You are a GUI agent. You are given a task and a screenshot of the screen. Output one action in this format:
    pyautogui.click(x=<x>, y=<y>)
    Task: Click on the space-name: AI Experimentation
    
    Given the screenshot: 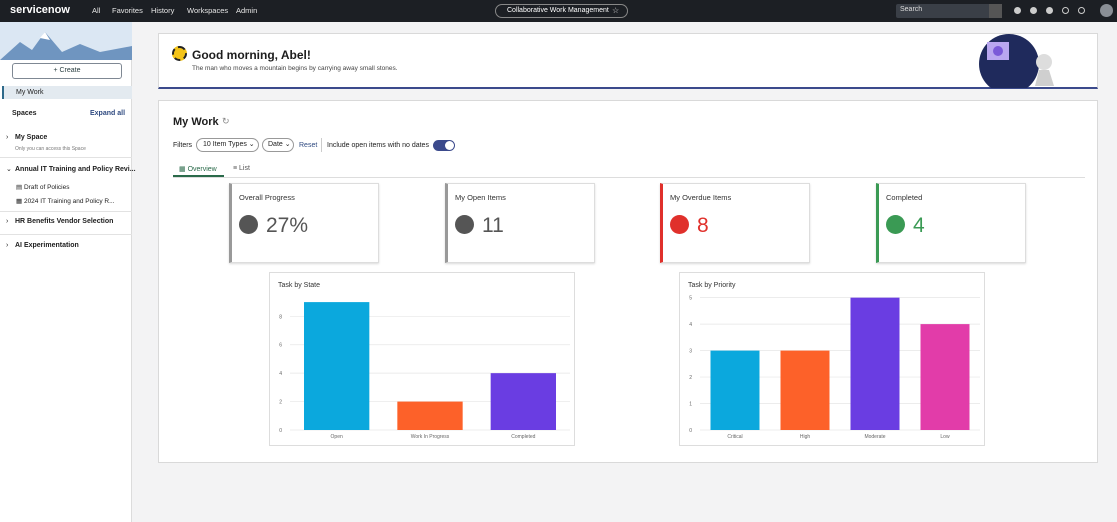 What is the action you would take?
    pyautogui.click(x=47, y=245)
    